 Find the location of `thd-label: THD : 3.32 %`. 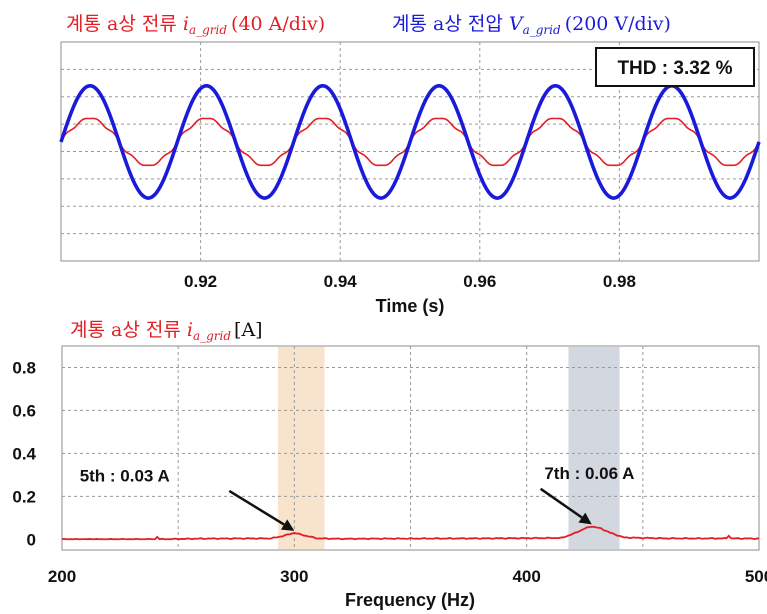

thd-label: THD : 3.32 % is located at coordinates (674, 68).